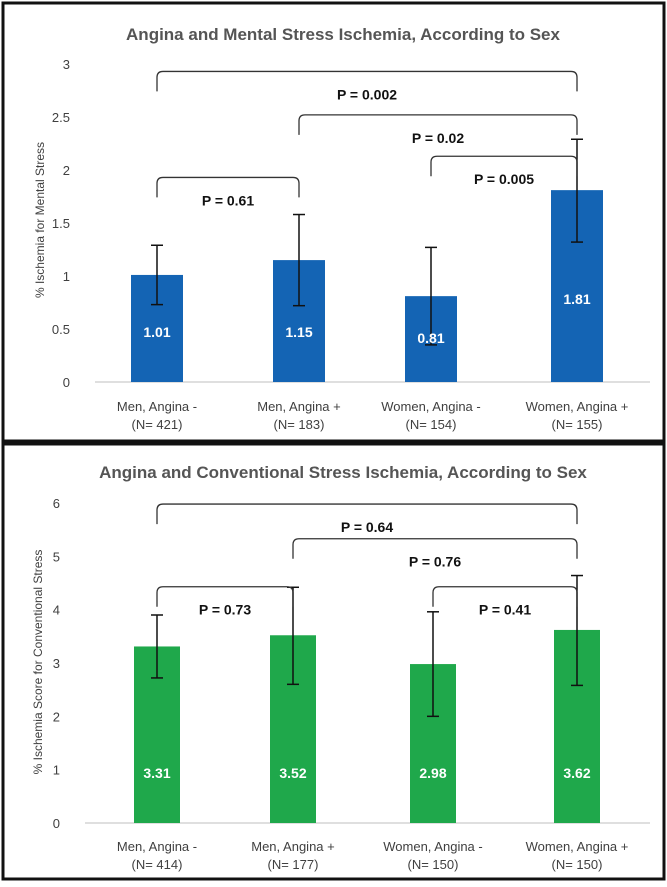 The image size is (667, 887). I want to click on y-axis-label: % Ischemia for Mental Stress, so click(40, 220).